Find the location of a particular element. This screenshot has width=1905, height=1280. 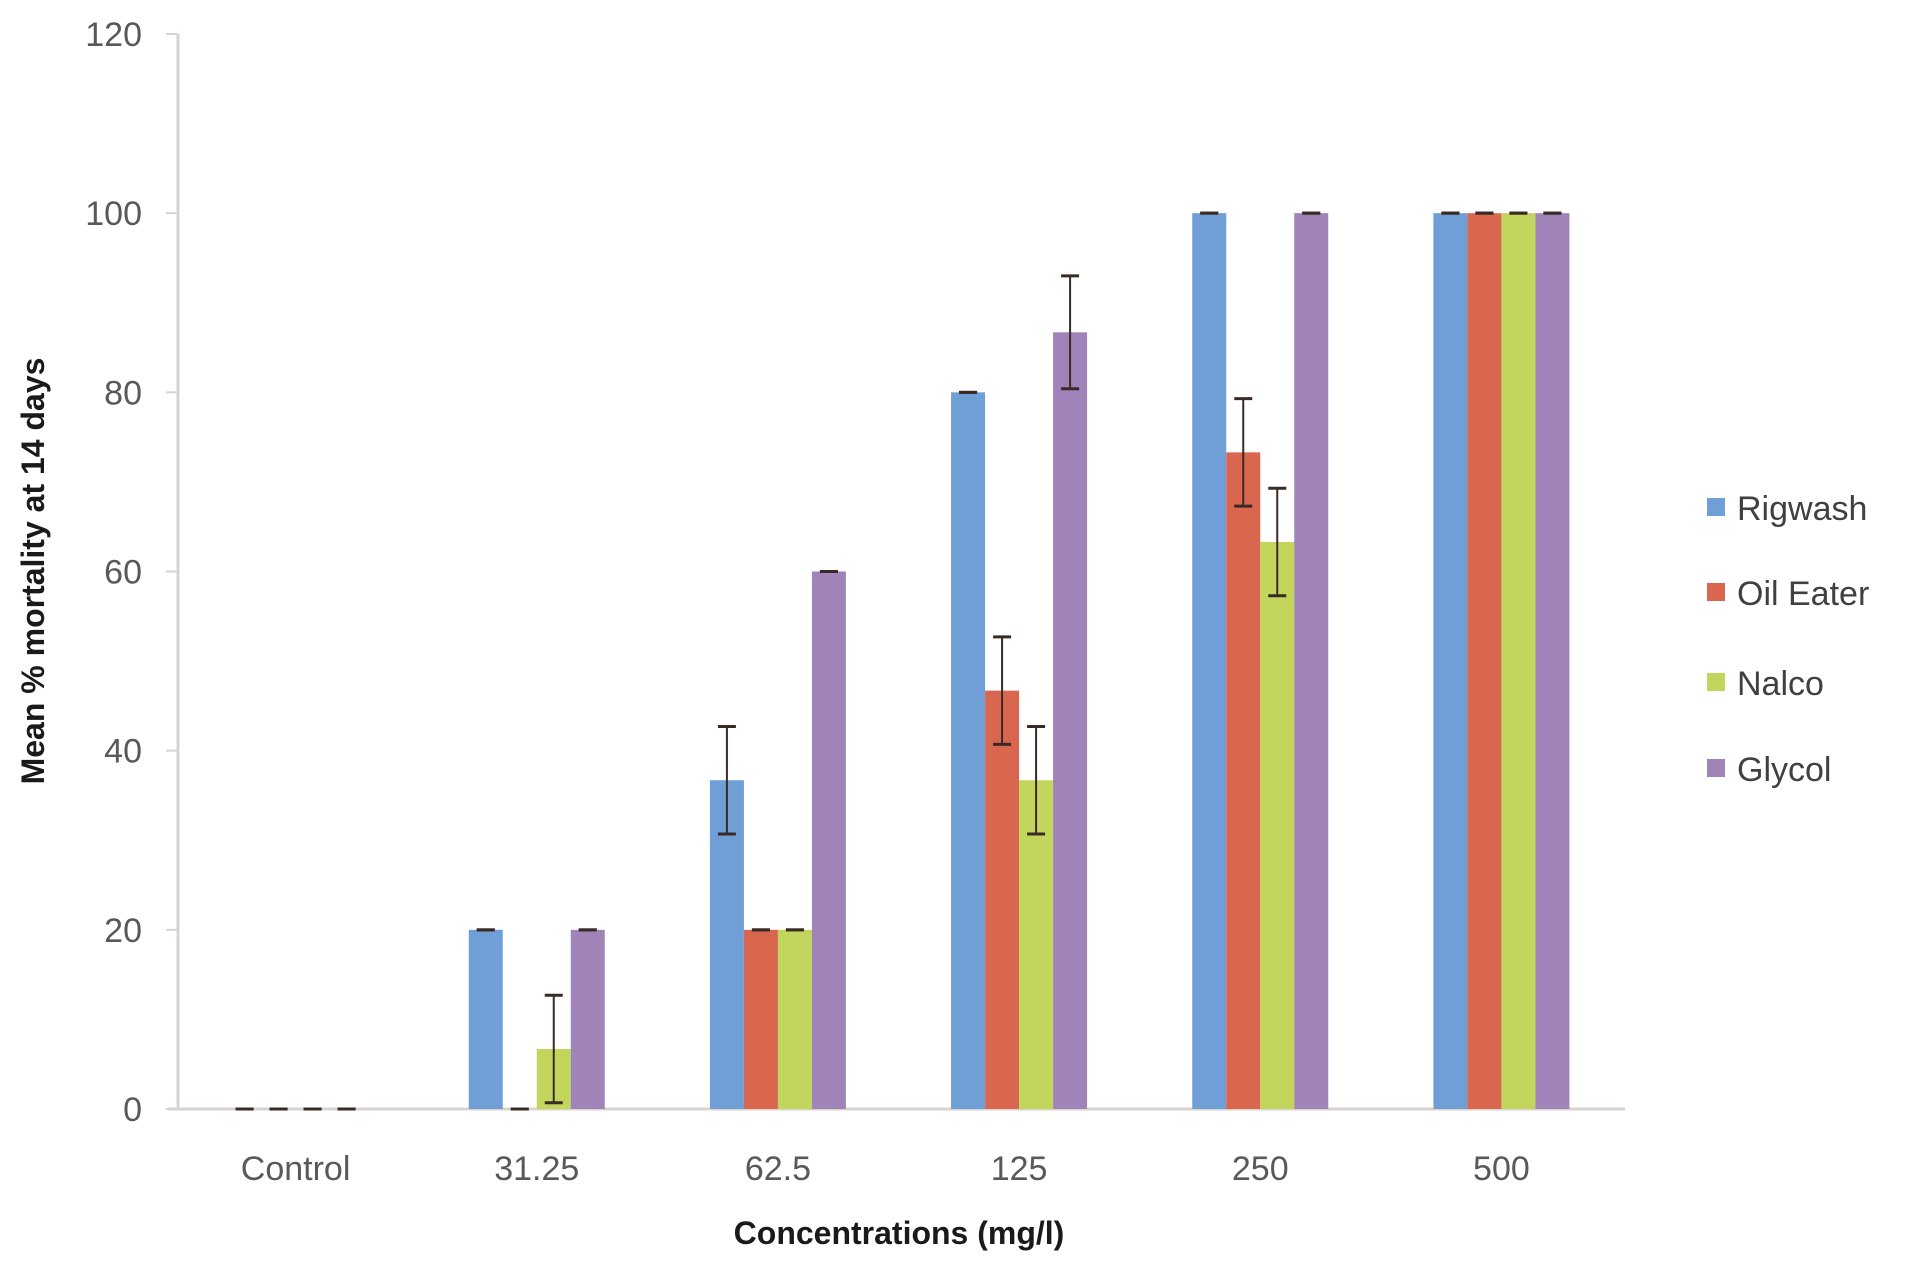

legend-label: Nalco is located at coordinates (1780, 684).